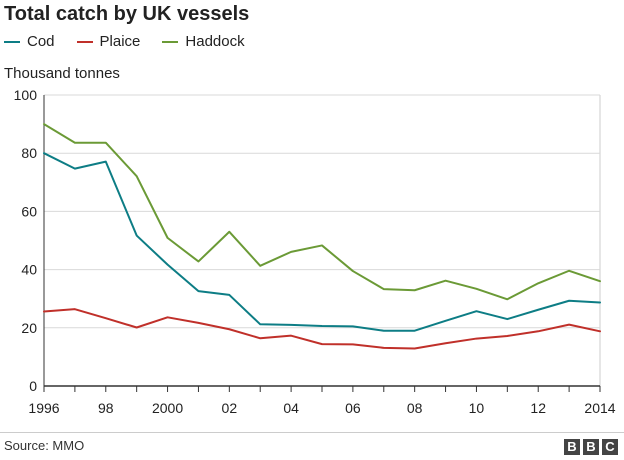 The height and width of the screenshot is (460, 624). What do you see at coordinates (167, 408) in the screenshot?
I see `x-tick-label: 2000` at bounding box center [167, 408].